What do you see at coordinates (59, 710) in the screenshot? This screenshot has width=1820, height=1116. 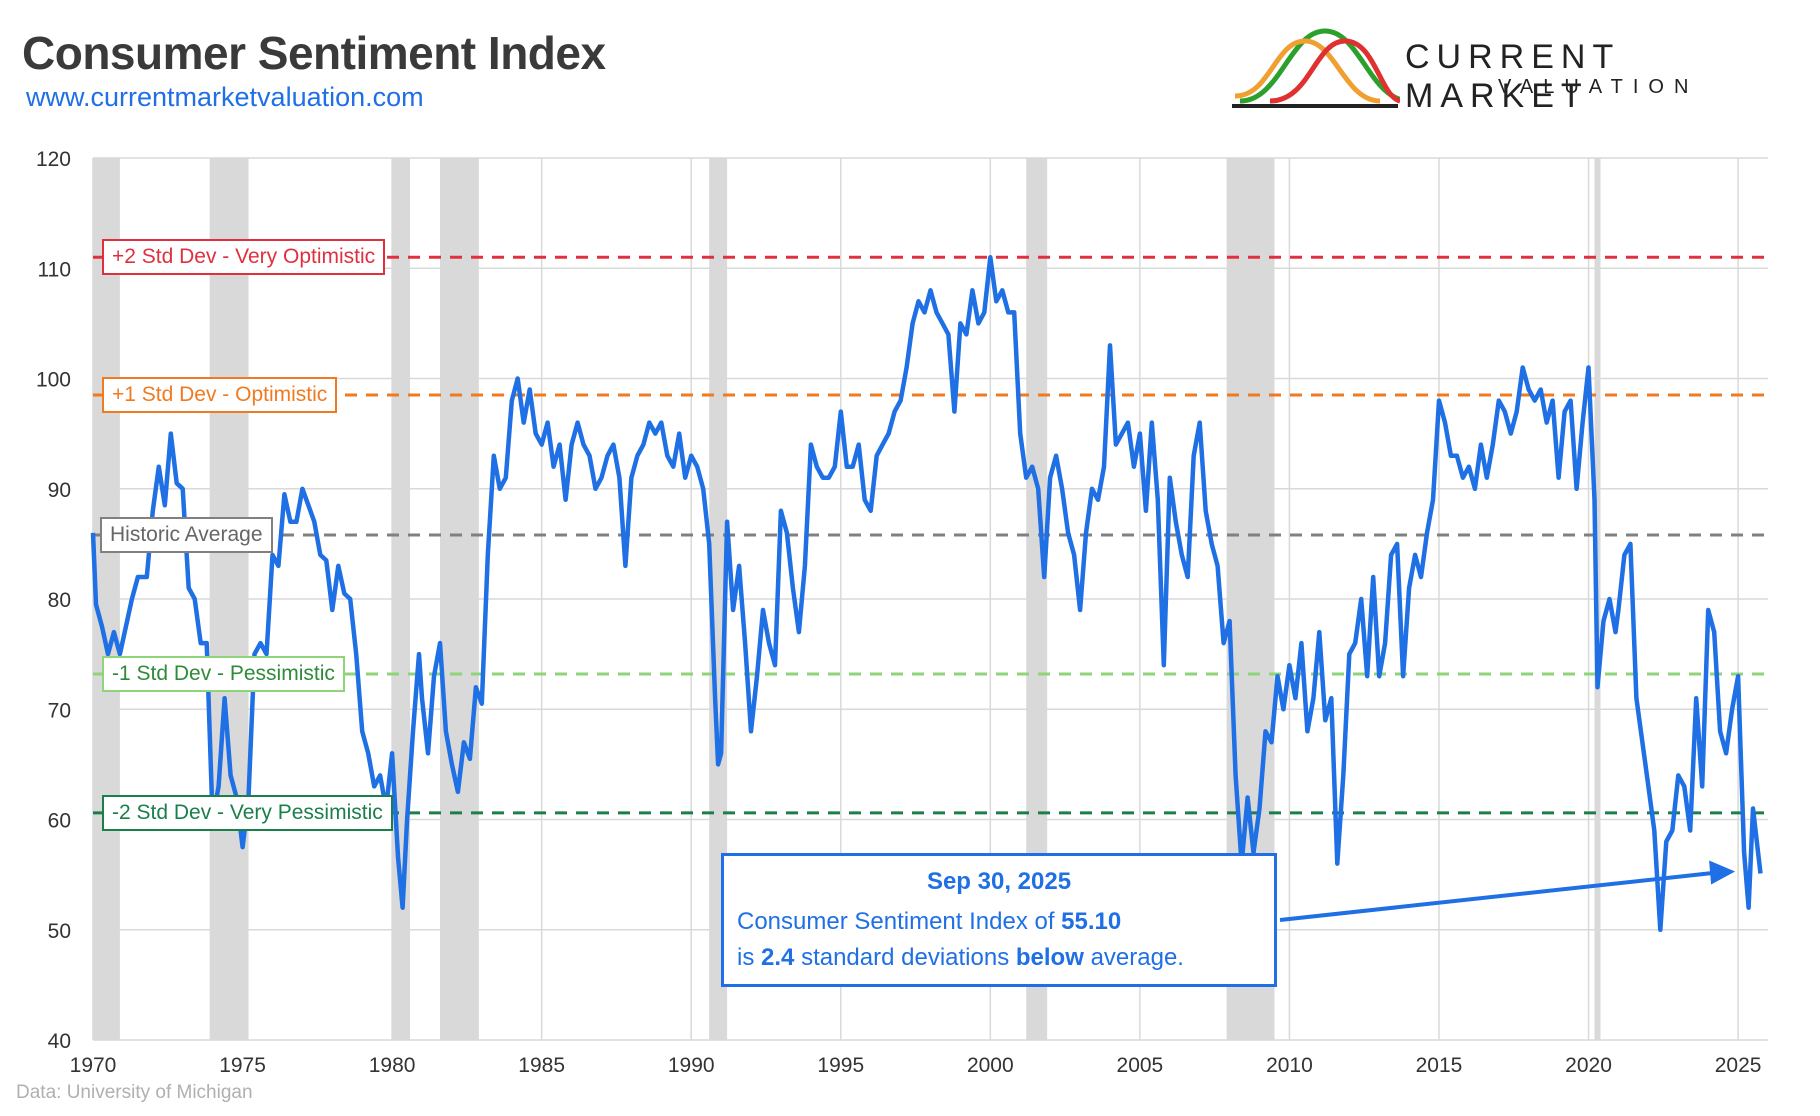 I see `y-tick-label: 70` at bounding box center [59, 710].